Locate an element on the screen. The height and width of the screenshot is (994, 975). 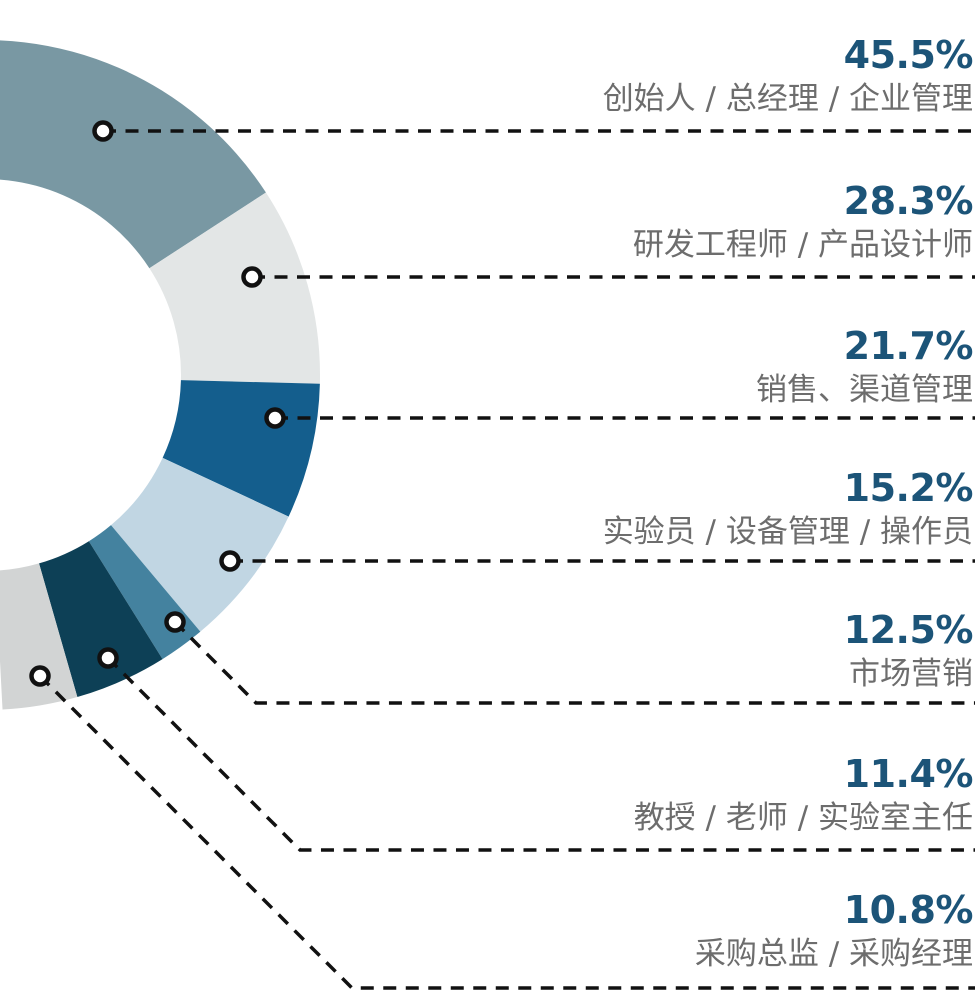
legend-row: 12.5% 市场营销 is located at coordinates (908, 651).